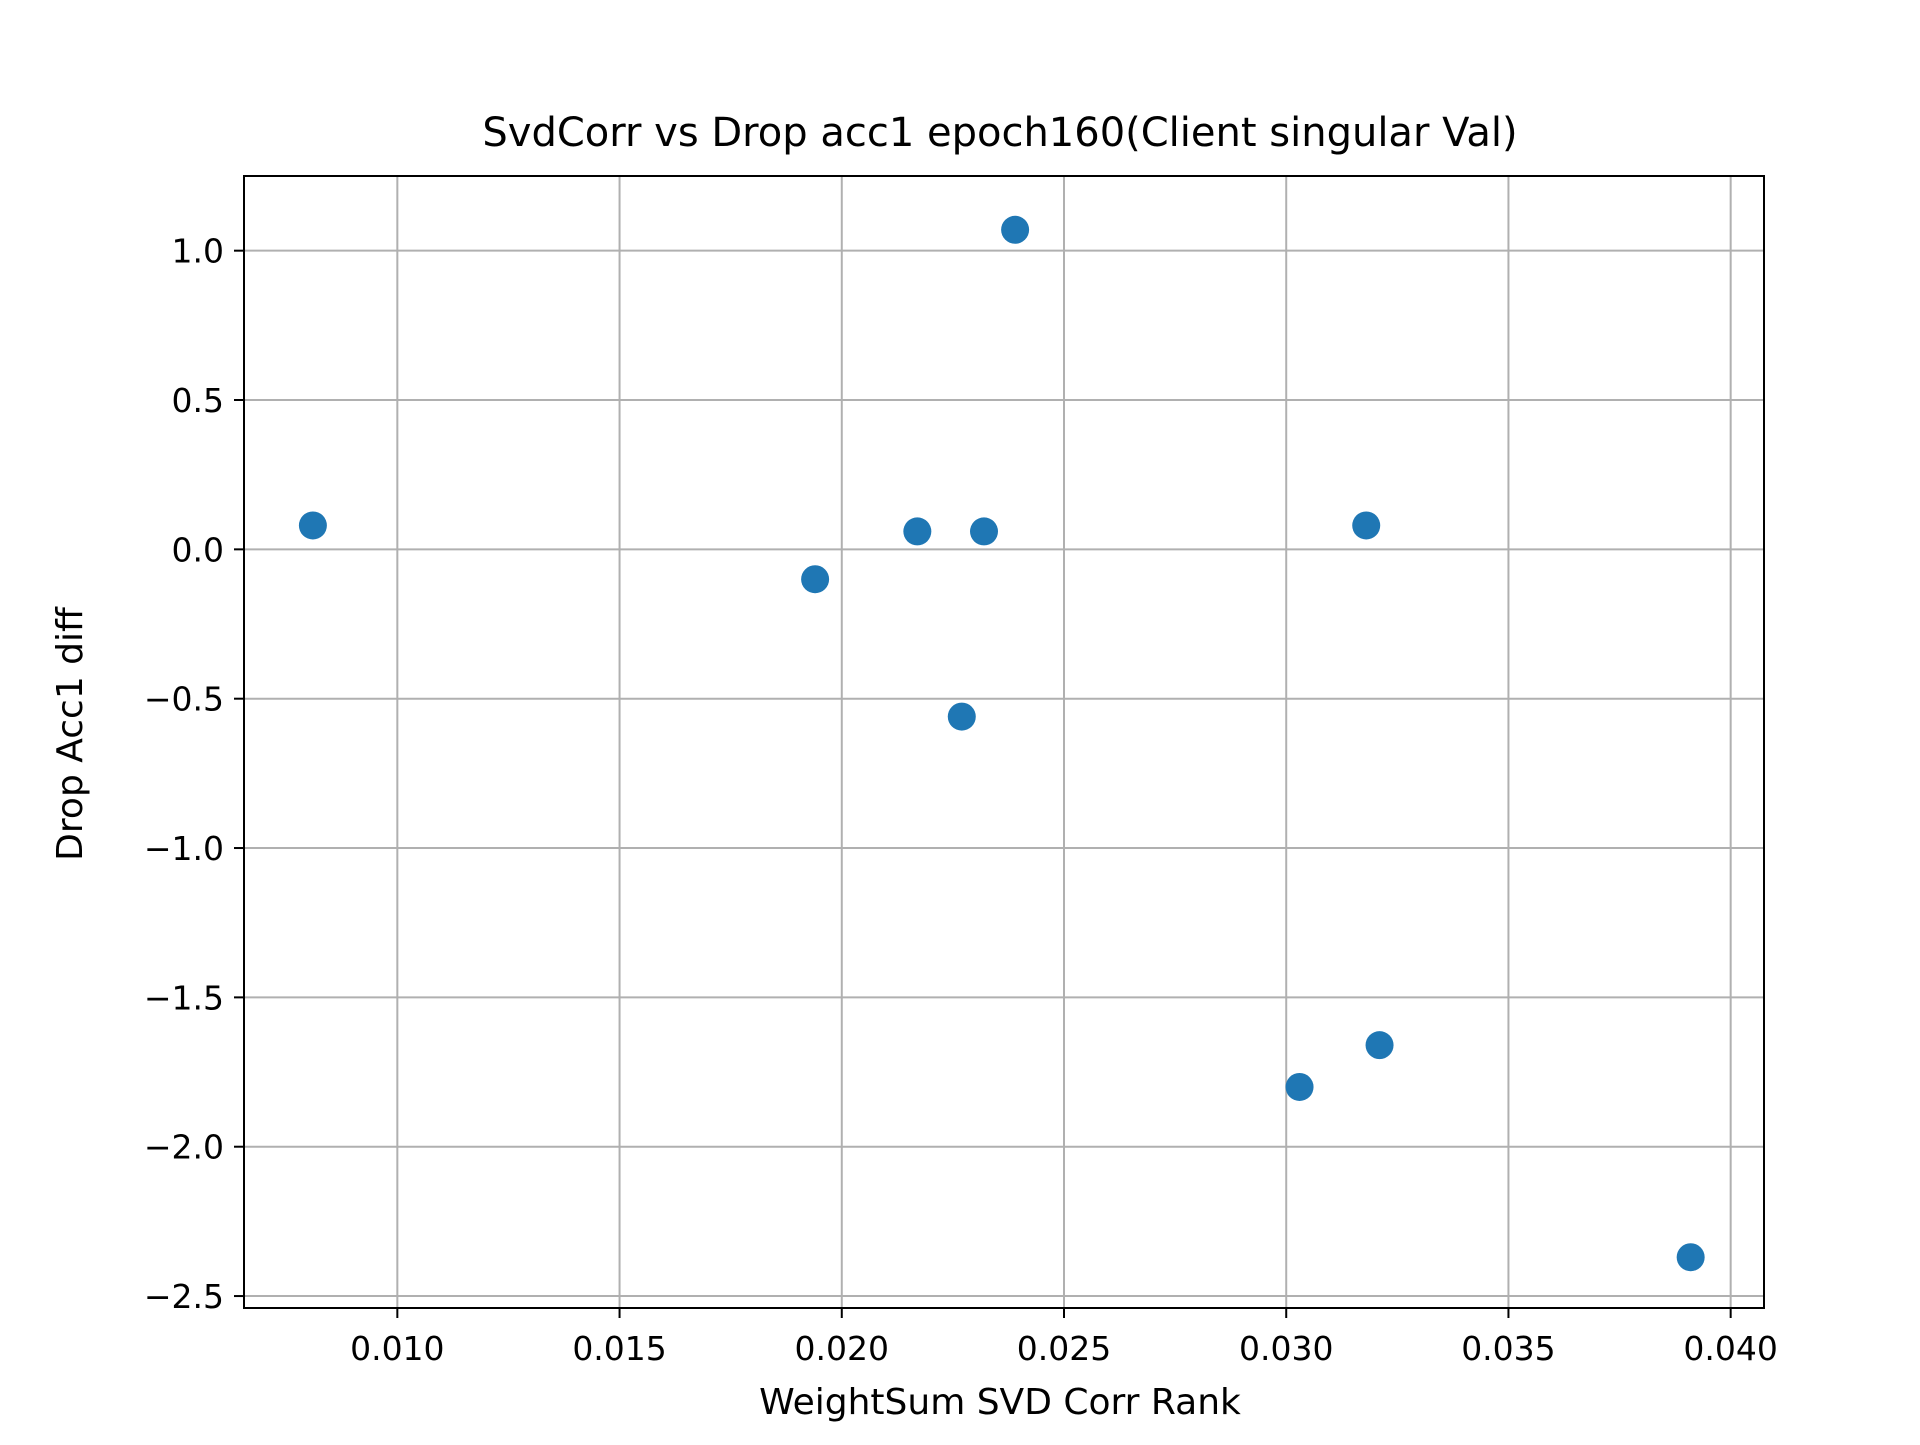  What do you see at coordinates (184, 1296) in the screenshot?
I see `y-tick-label: −2.5` at bounding box center [184, 1296].